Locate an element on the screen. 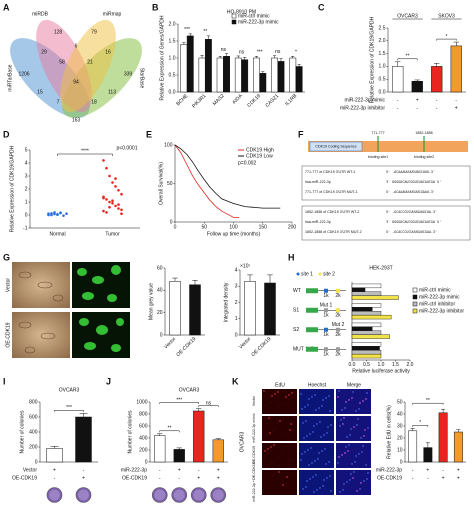  cds-box is located at coordinates (336, 146).